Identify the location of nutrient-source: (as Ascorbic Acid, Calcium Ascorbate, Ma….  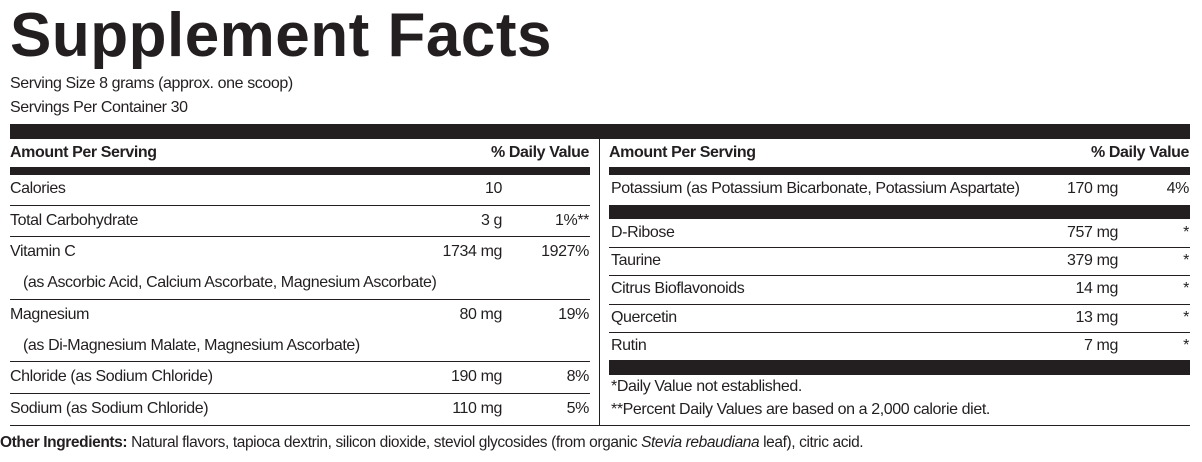
(230, 282).